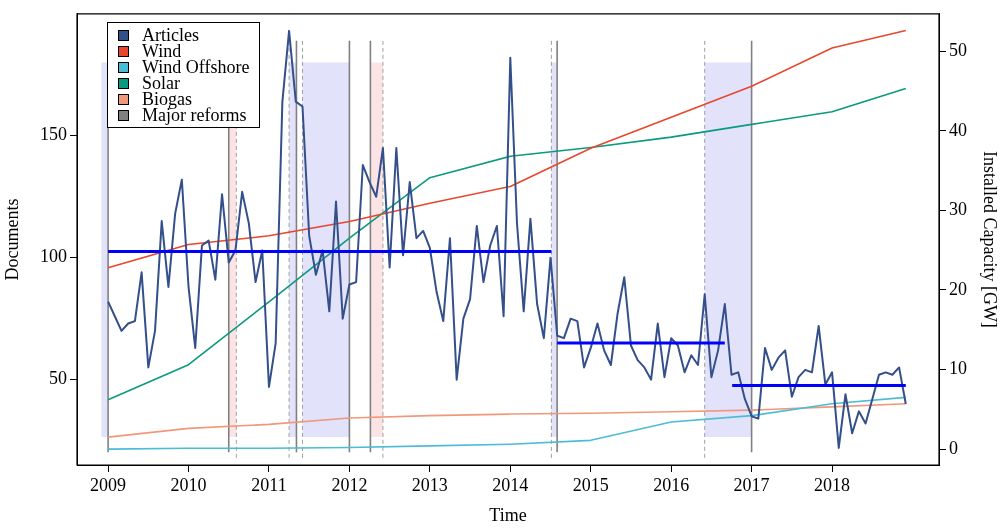 The height and width of the screenshot is (529, 1002). What do you see at coordinates (958, 129) in the screenshot?
I see `y2-tick-label: 40` at bounding box center [958, 129].